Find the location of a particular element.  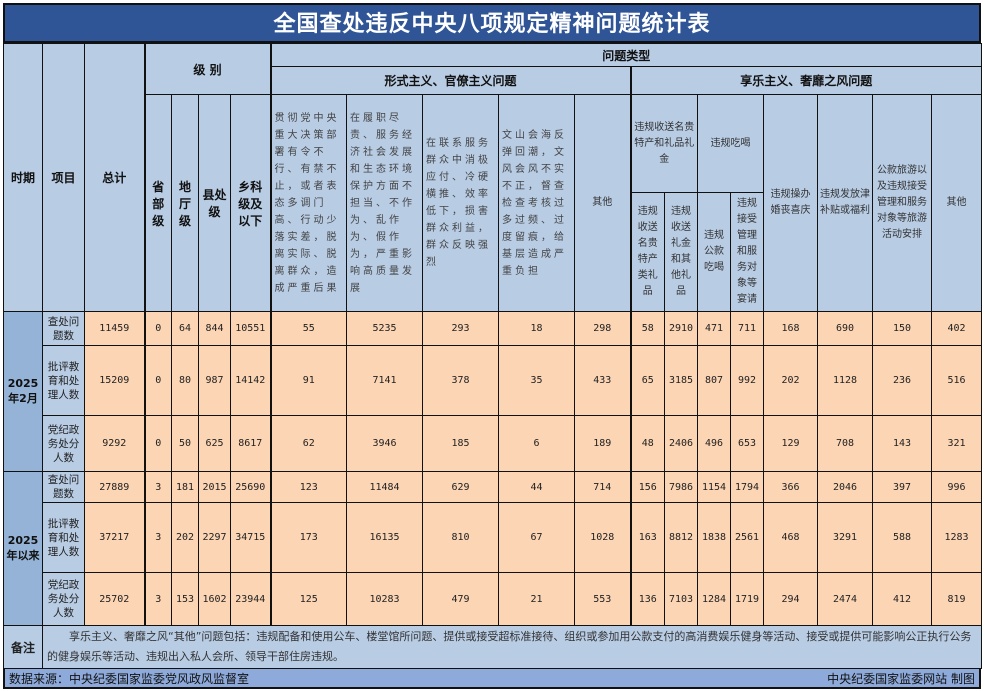

header-level-provincial: 省部级 is located at coordinates (157, 203).